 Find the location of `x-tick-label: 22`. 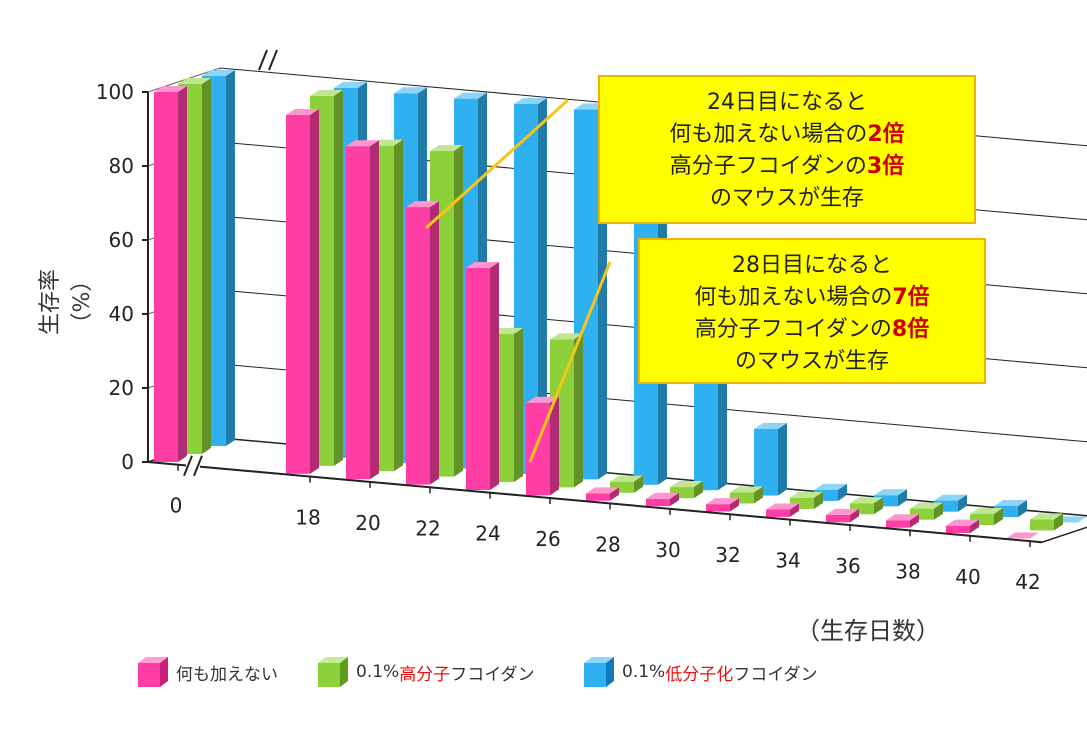

x-tick-label: 22 is located at coordinates (427, 528).